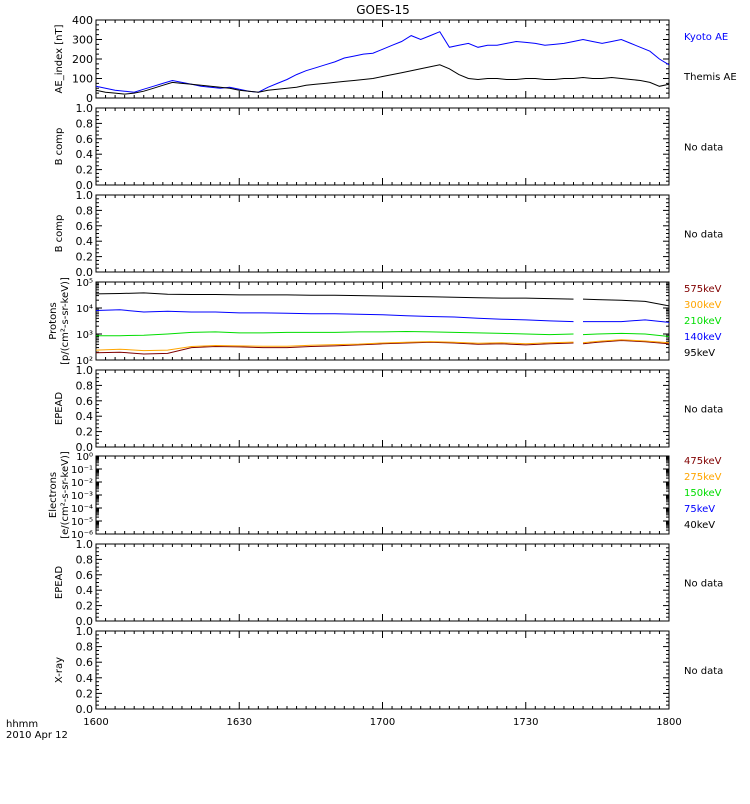 This screenshot has height=804, width=750. What do you see at coordinates (699, 525) in the screenshot?
I see `legend-label: 40keV` at bounding box center [699, 525].